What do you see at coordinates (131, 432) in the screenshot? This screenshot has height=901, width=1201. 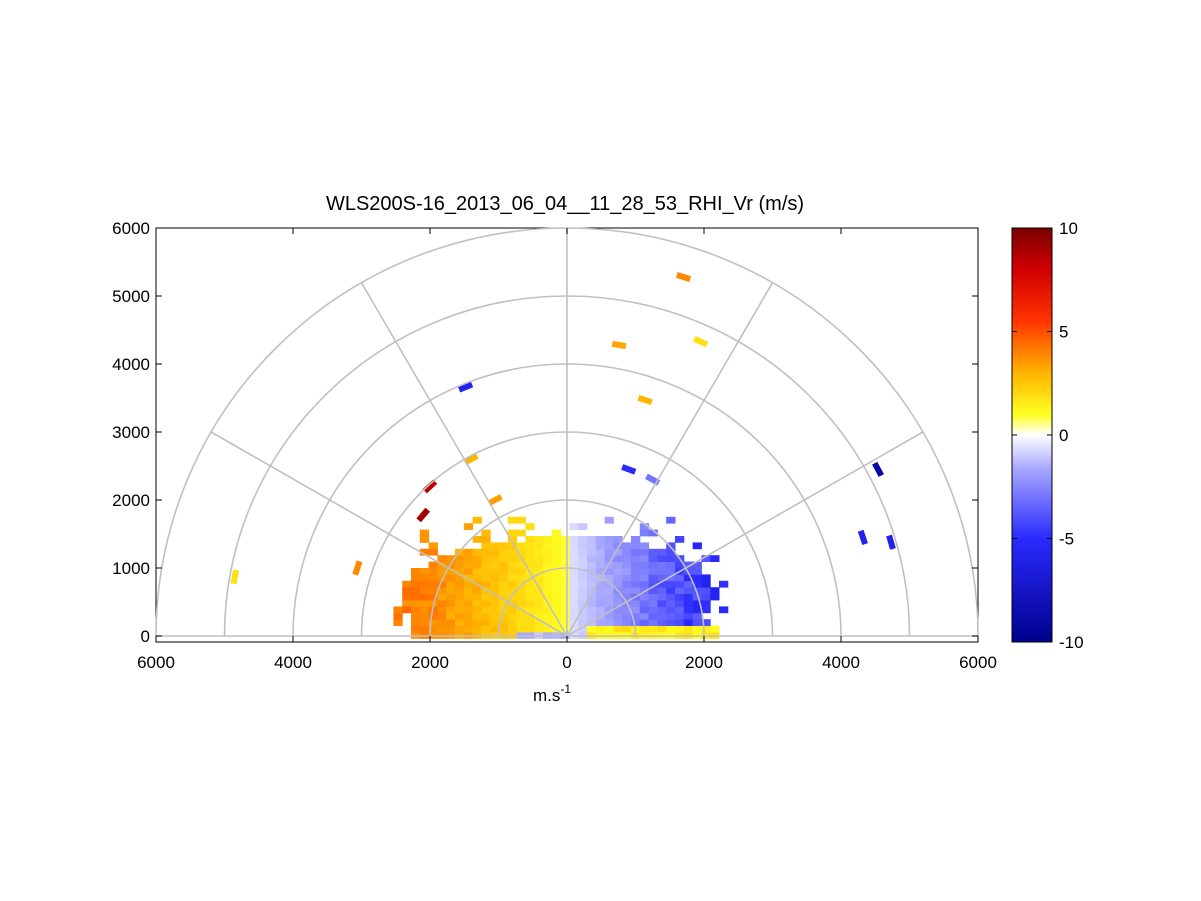 I see `y-tick-label: 3000` at bounding box center [131, 432].